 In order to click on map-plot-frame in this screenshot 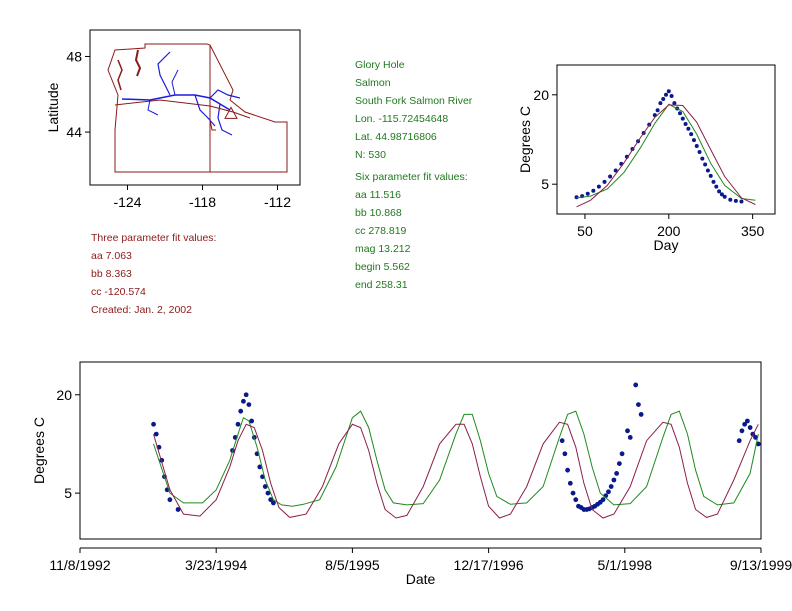, I will do `click(195, 107)`.